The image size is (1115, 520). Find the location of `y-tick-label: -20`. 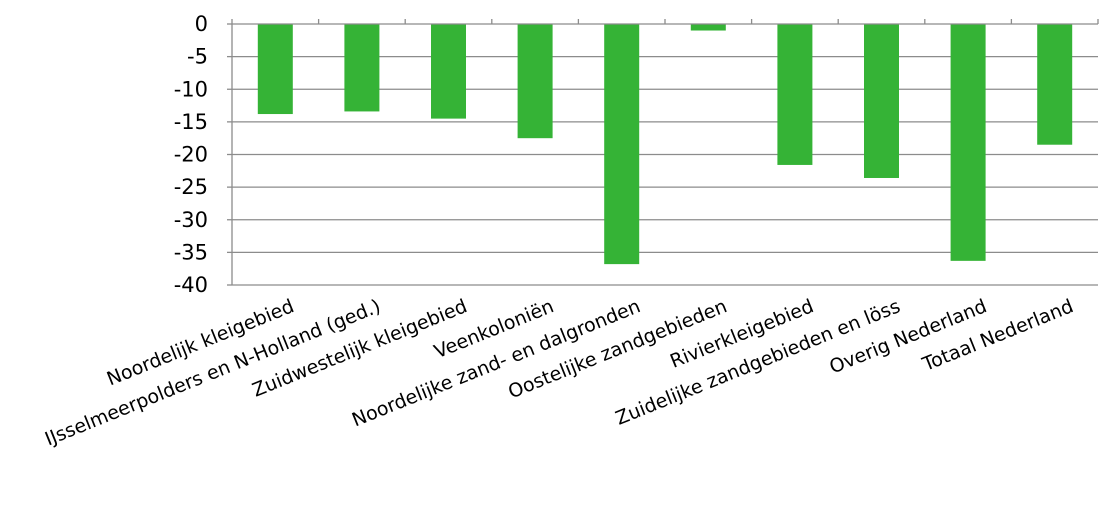

y-tick-label: -20 is located at coordinates (191, 155).